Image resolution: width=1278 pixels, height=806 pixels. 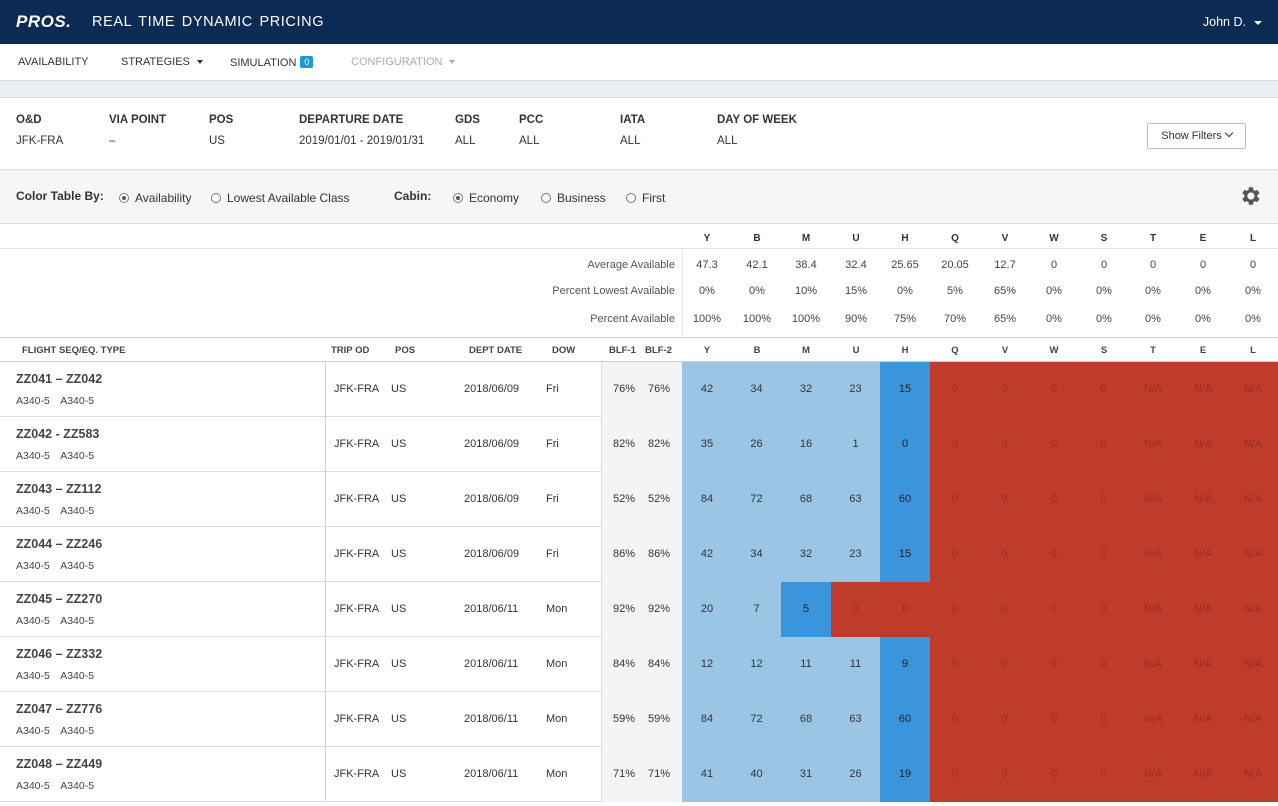 I want to click on class-availability-cell: 9, so click(x=905, y=664).